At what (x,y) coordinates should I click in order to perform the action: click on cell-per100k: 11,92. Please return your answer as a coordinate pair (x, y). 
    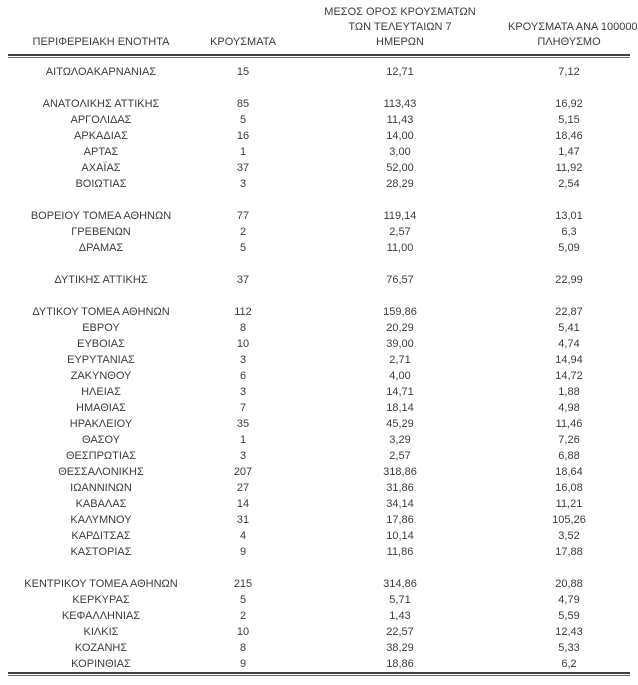
    Looking at the image, I should click on (569, 168).